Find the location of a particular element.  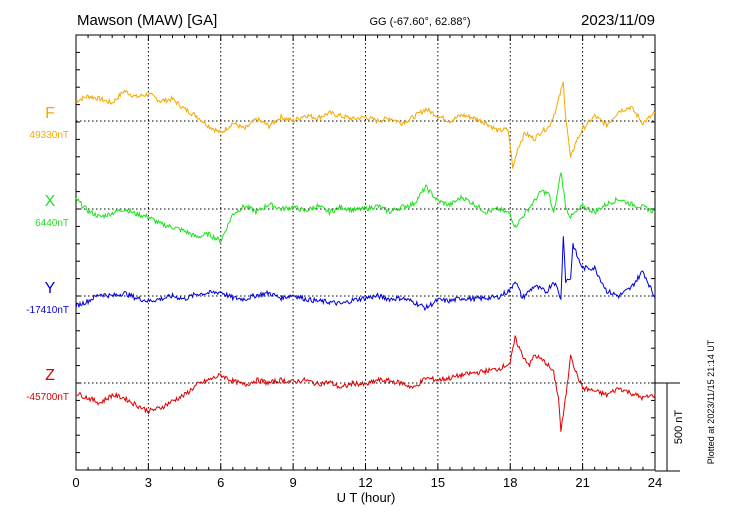

x-tick-label: 0 is located at coordinates (75, 482).